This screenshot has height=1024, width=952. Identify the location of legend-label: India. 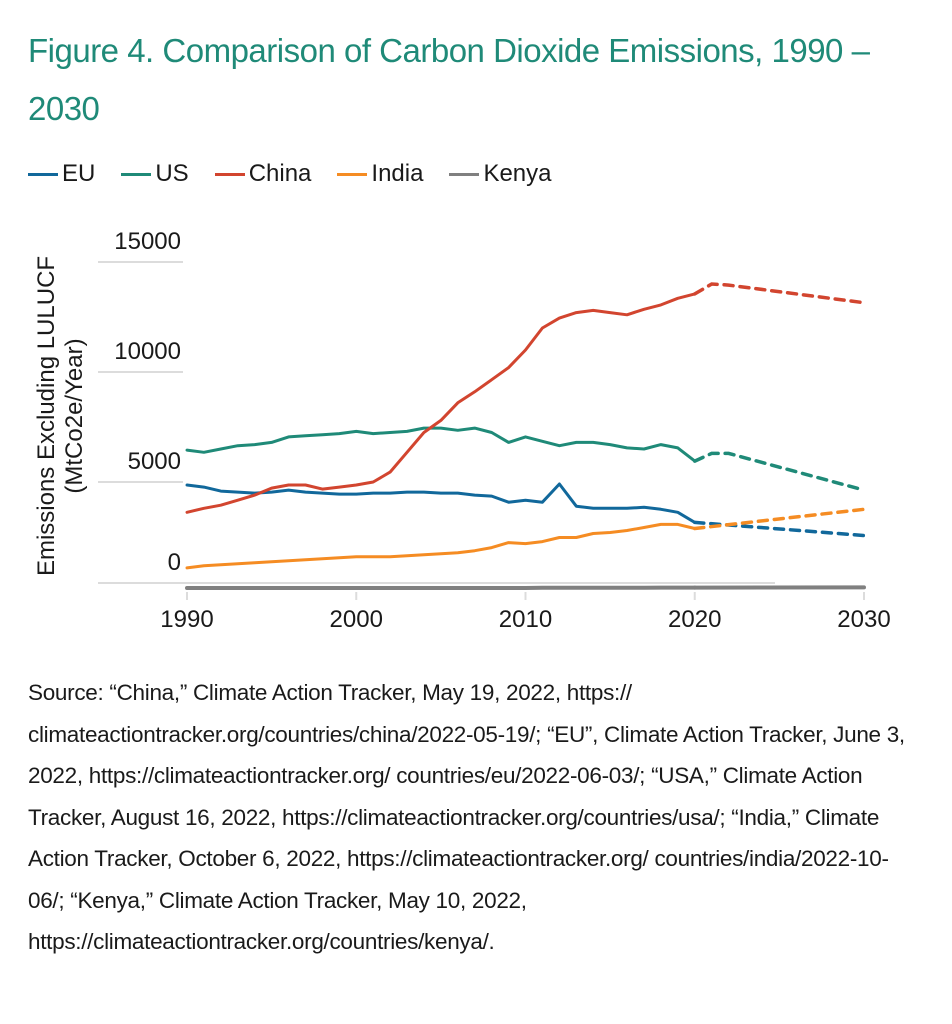
(397, 173).